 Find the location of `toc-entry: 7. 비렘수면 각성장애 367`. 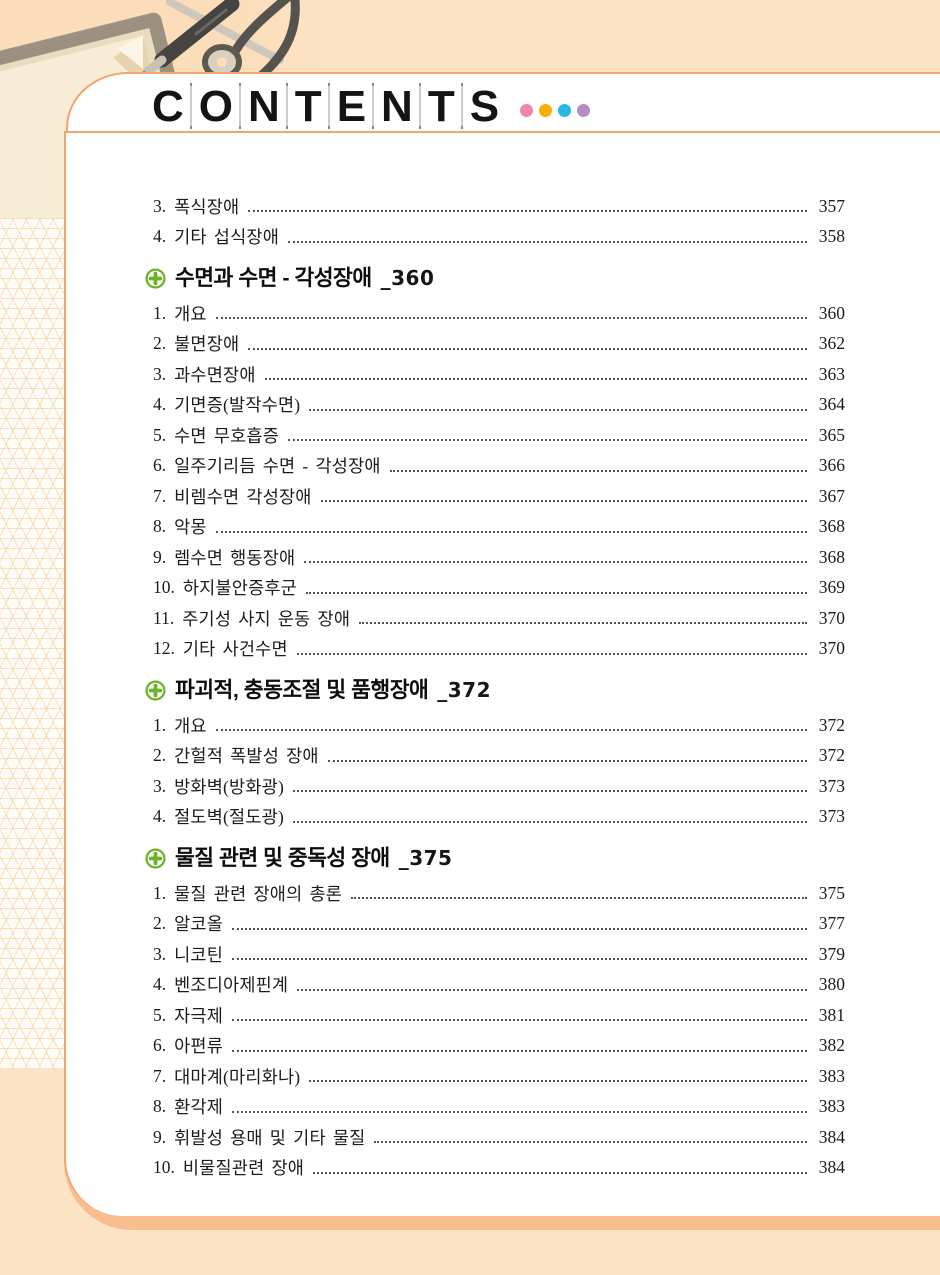

toc-entry: 7. 비렘수면 각성장애 367 is located at coordinates (499, 496).